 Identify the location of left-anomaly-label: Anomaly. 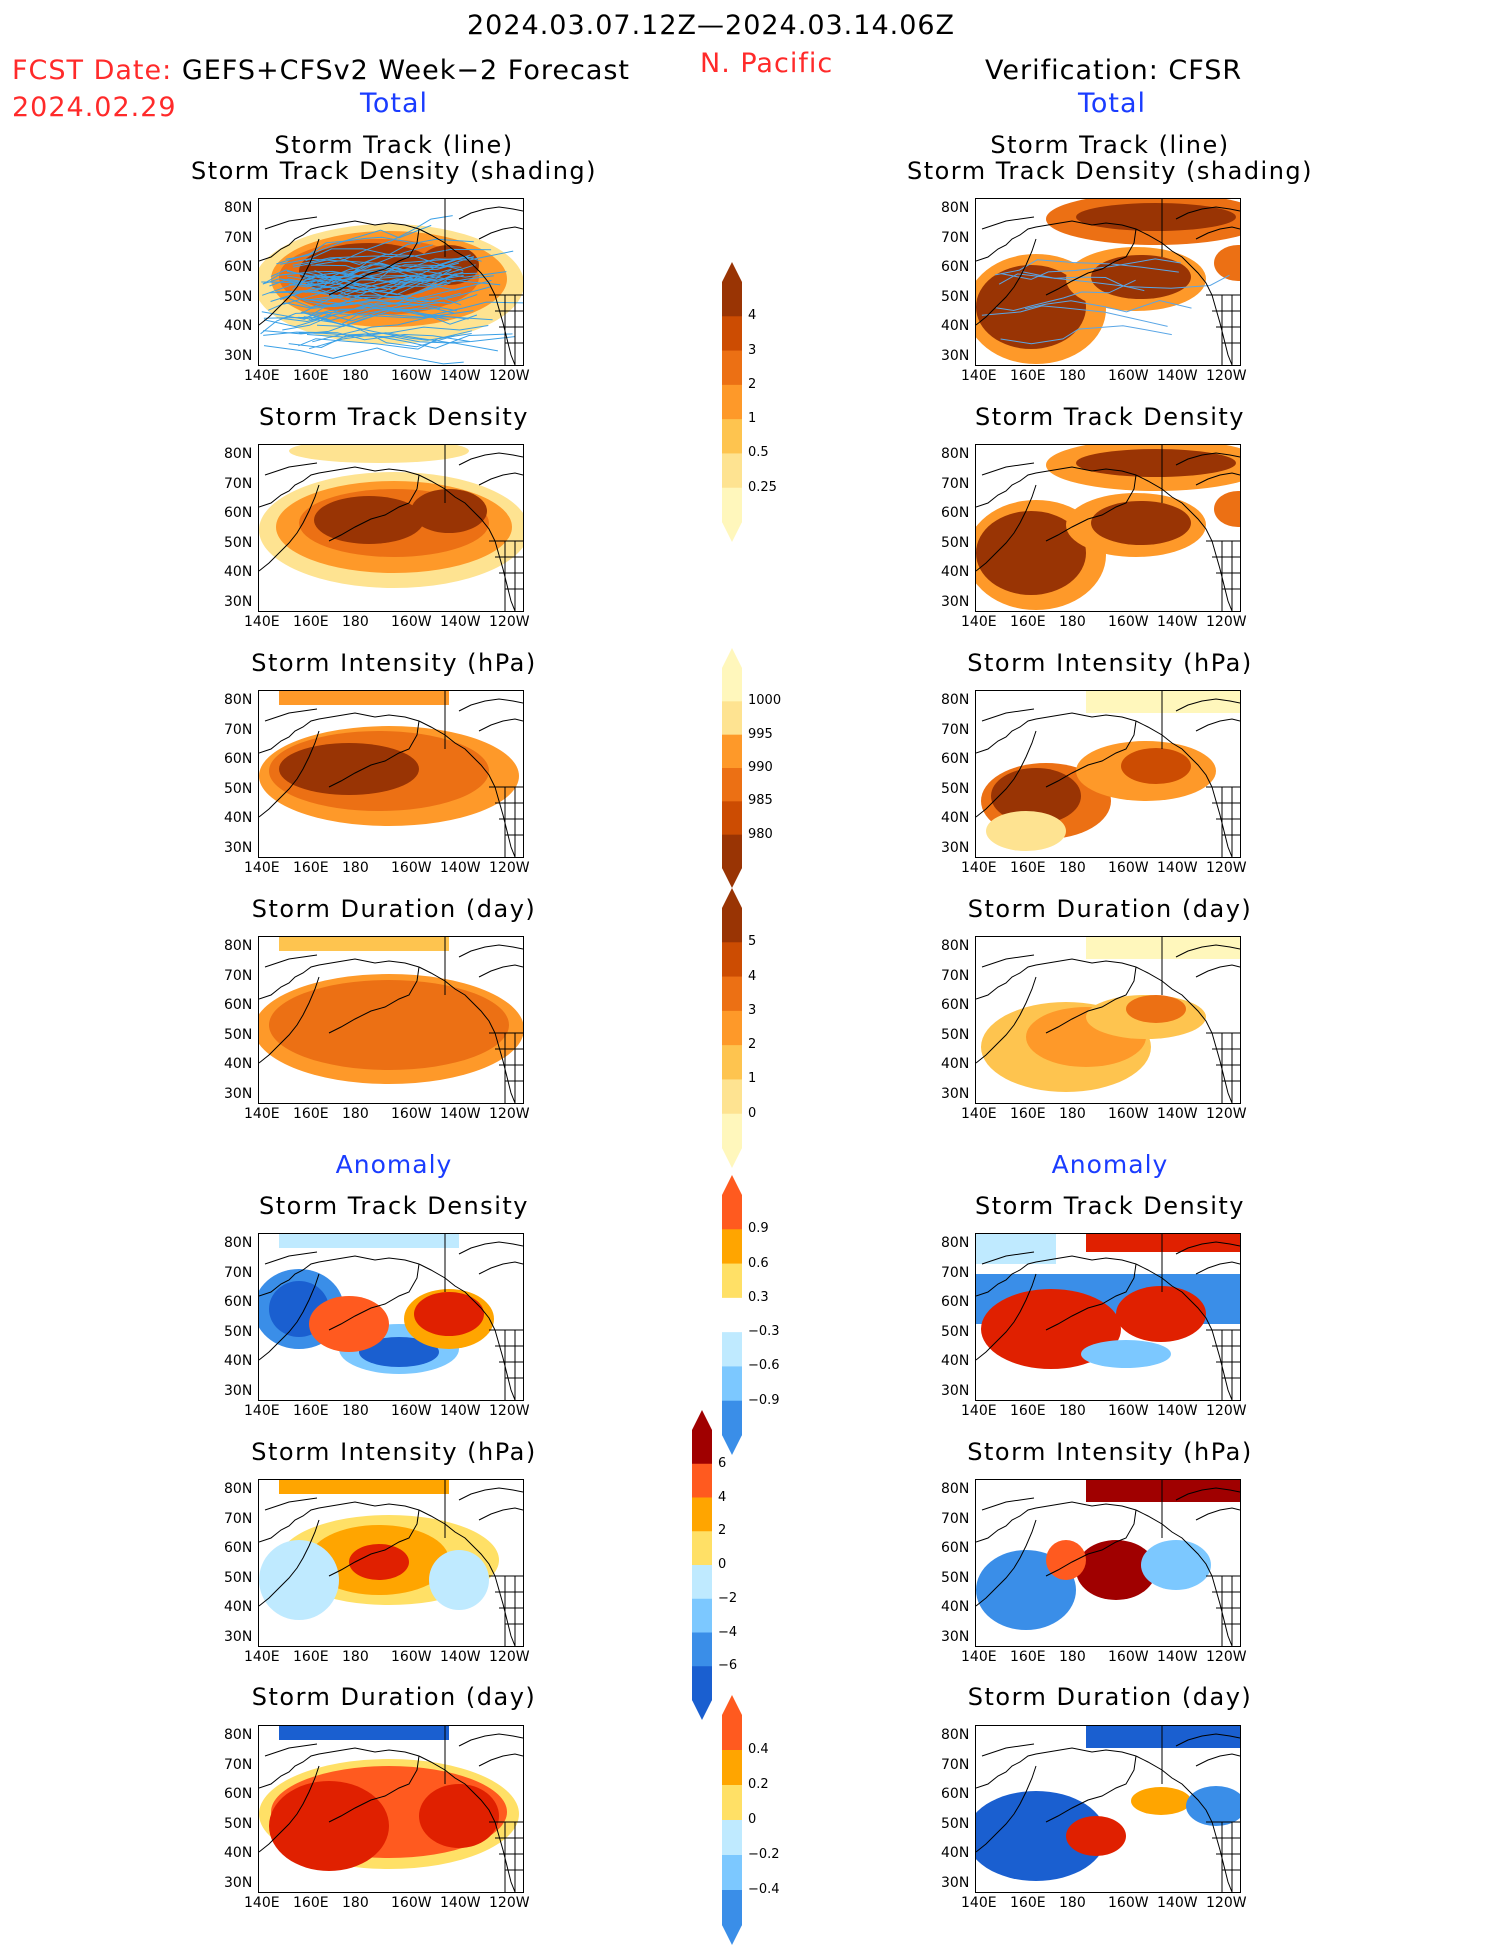
(394, 1164).